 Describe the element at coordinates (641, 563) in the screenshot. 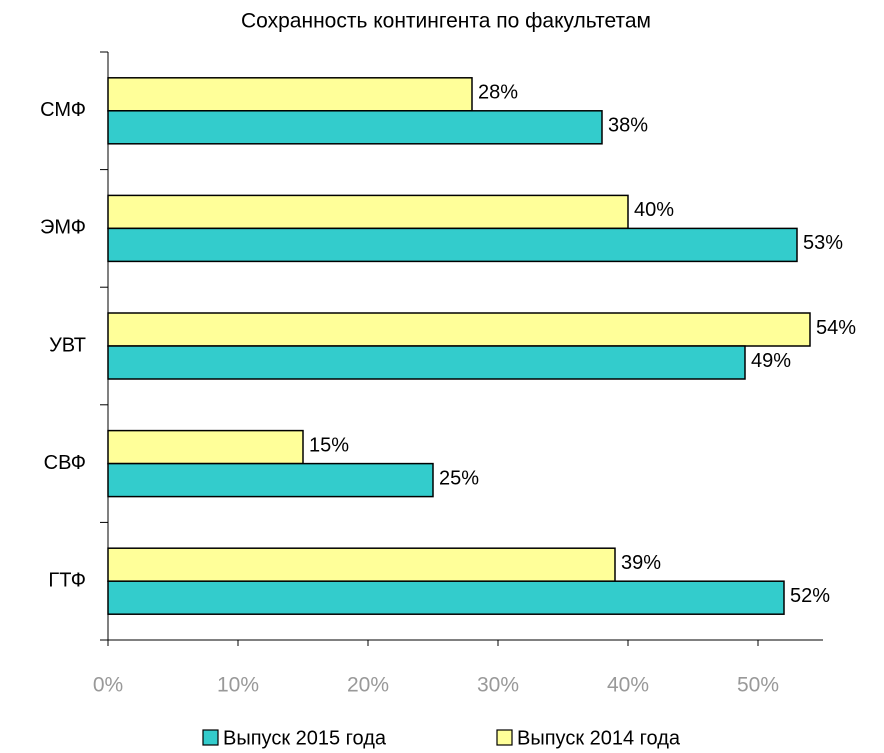

I see `value-label: 39%` at that location.